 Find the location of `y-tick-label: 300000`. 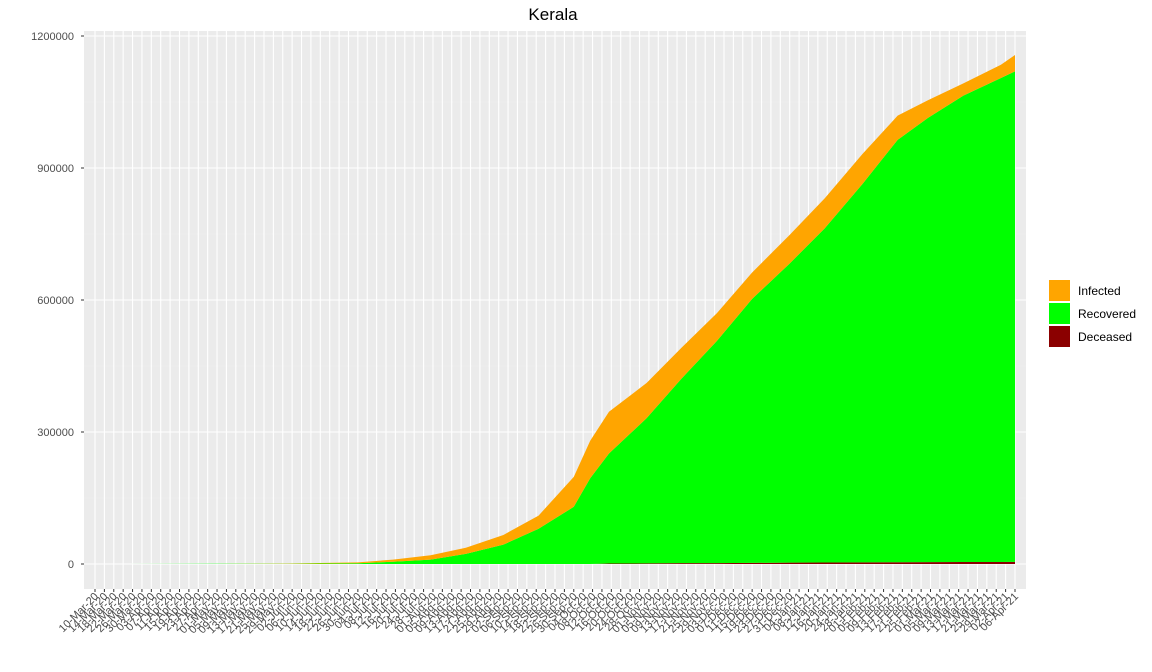

y-tick-label: 300000 is located at coordinates (55, 433).